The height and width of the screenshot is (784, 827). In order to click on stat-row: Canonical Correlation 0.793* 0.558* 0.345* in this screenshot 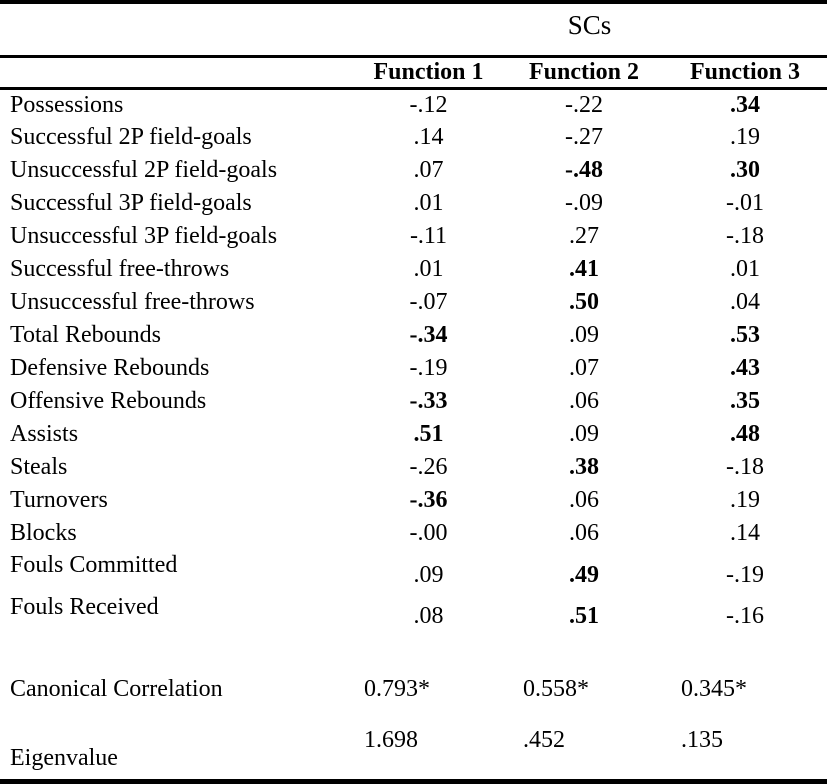, I will do `click(413, 689)`.